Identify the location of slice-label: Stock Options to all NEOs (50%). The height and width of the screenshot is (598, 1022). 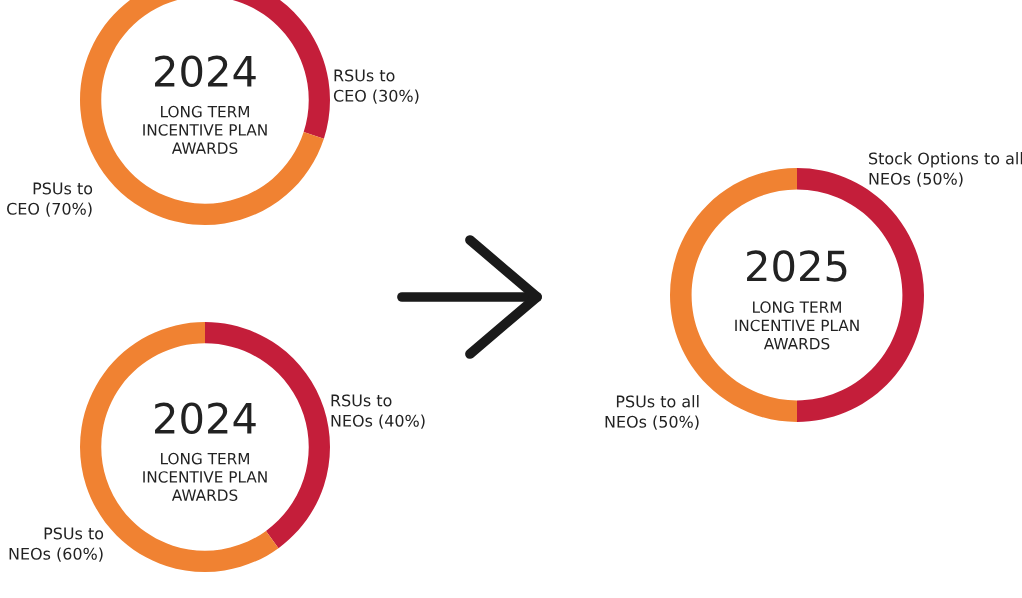
(945, 169).